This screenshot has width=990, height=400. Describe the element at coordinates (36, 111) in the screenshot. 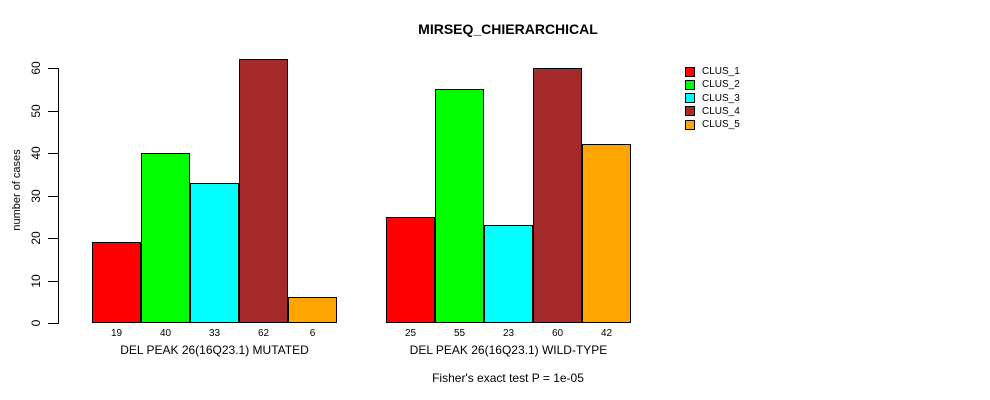

I see `y-tick-label: 50` at that location.